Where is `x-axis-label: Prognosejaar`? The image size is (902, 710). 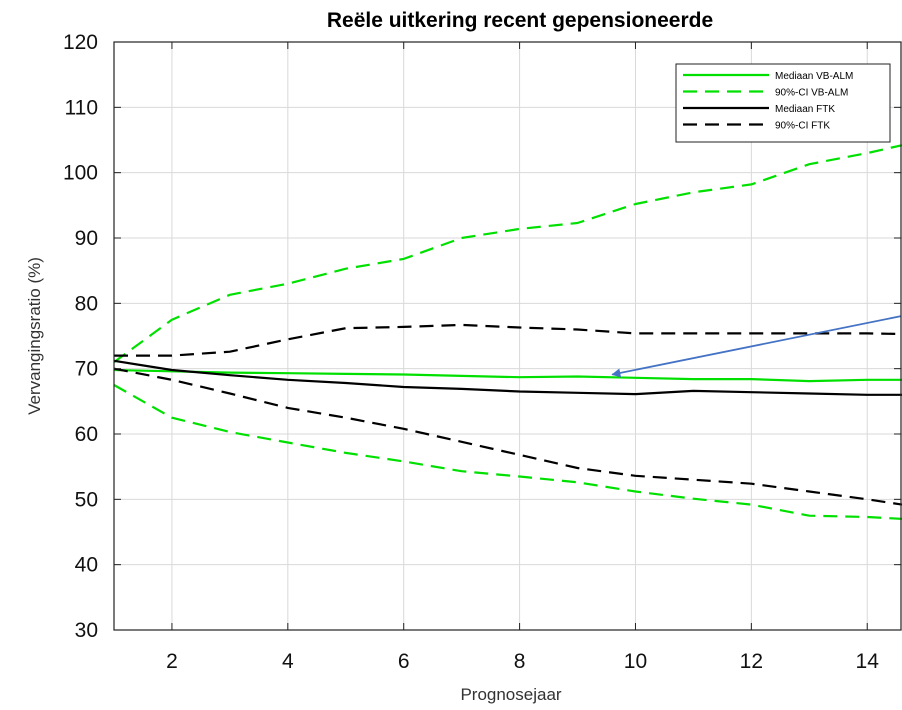 x-axis-label: Prognosejaar is located at coordinates (510, 694).